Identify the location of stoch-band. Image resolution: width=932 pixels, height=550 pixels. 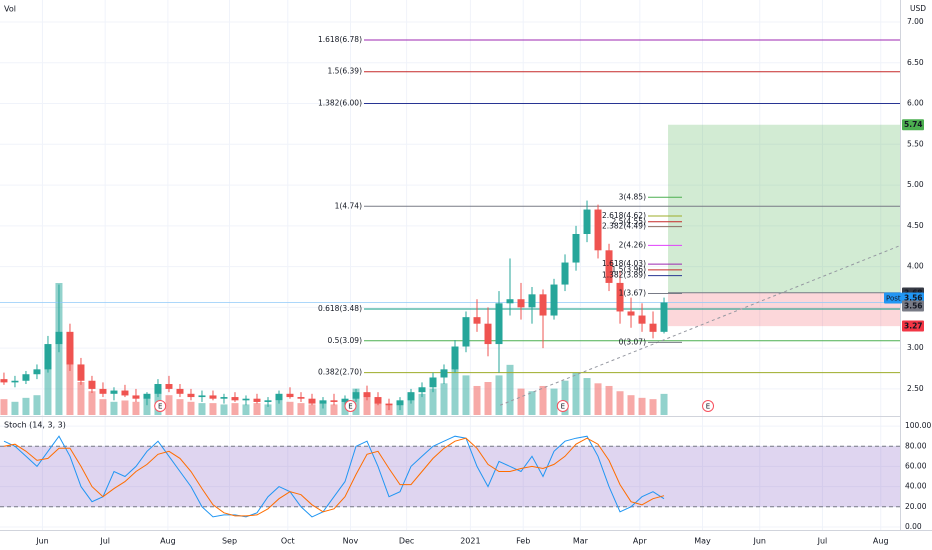
(450, 476).